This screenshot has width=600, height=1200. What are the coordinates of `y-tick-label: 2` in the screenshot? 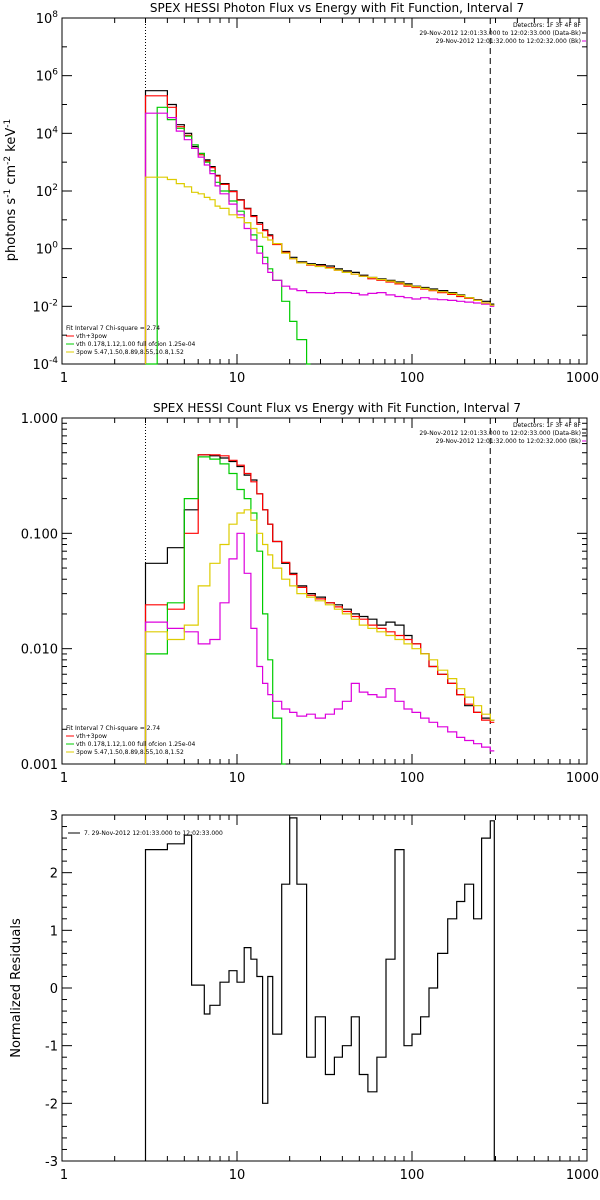 It's located at (54, 874).